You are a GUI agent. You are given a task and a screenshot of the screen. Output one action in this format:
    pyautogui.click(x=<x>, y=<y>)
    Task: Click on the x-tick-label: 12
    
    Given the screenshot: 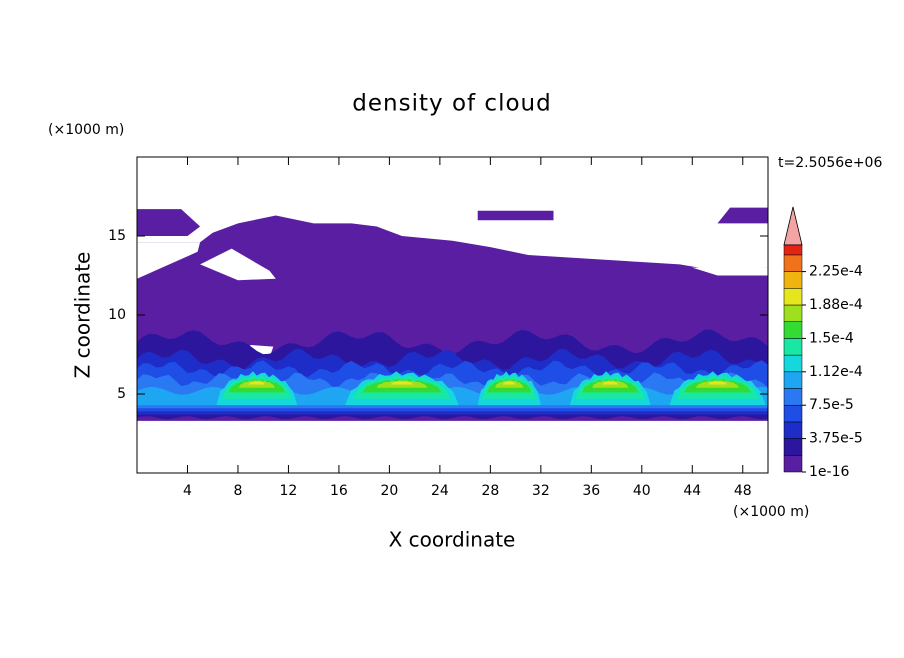 What is the action you would take?
    pyautogui.click(x=289, y=491)
    